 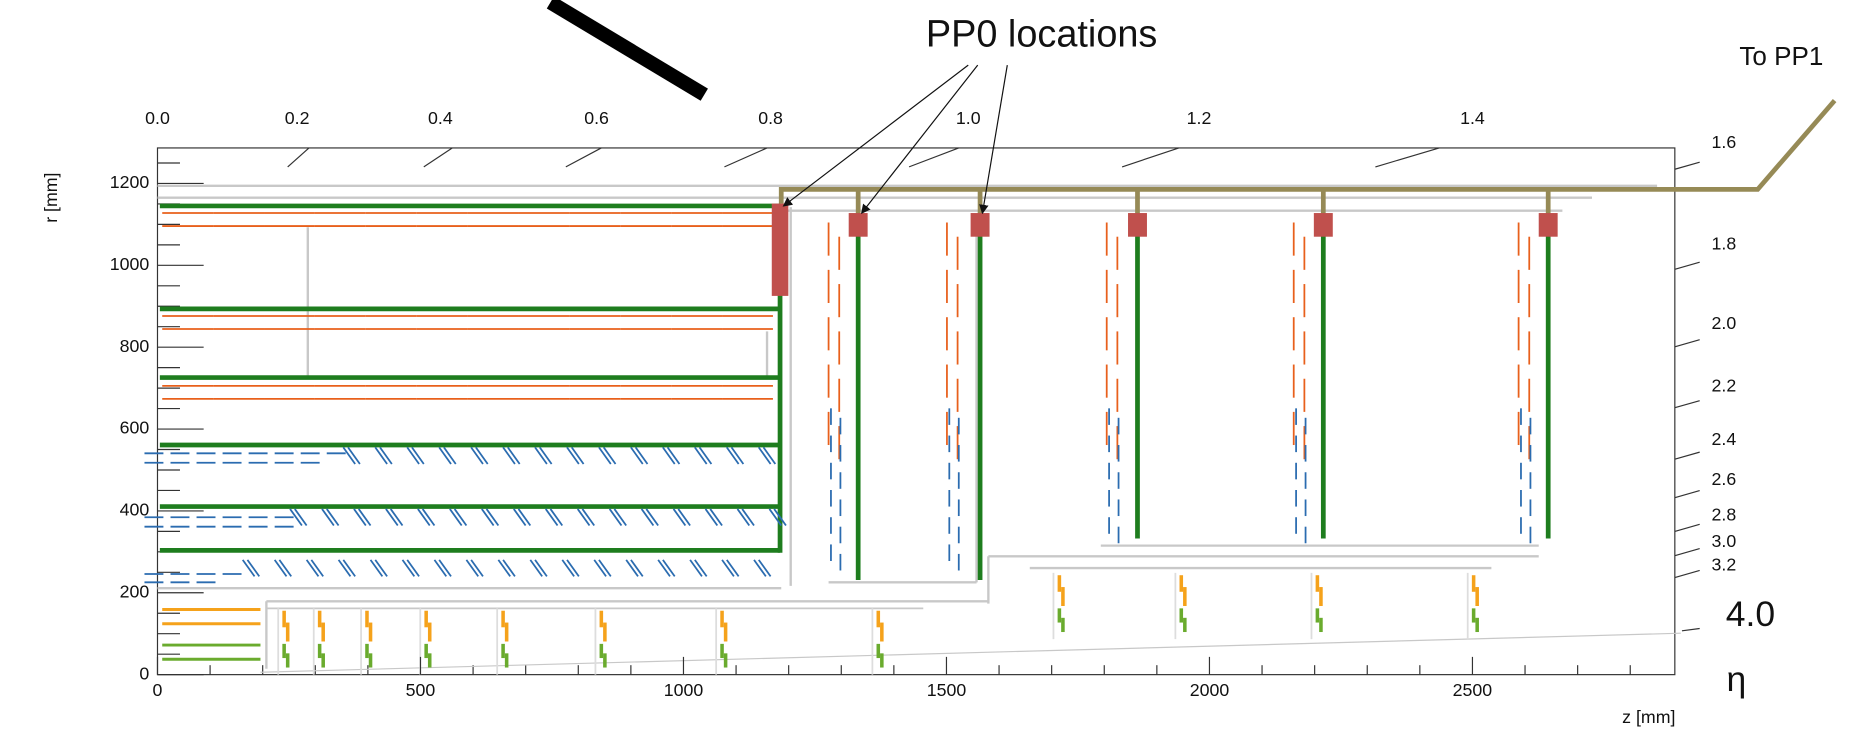 I want to click on eta-top-label: 1.0, so click(x=968, y=118).